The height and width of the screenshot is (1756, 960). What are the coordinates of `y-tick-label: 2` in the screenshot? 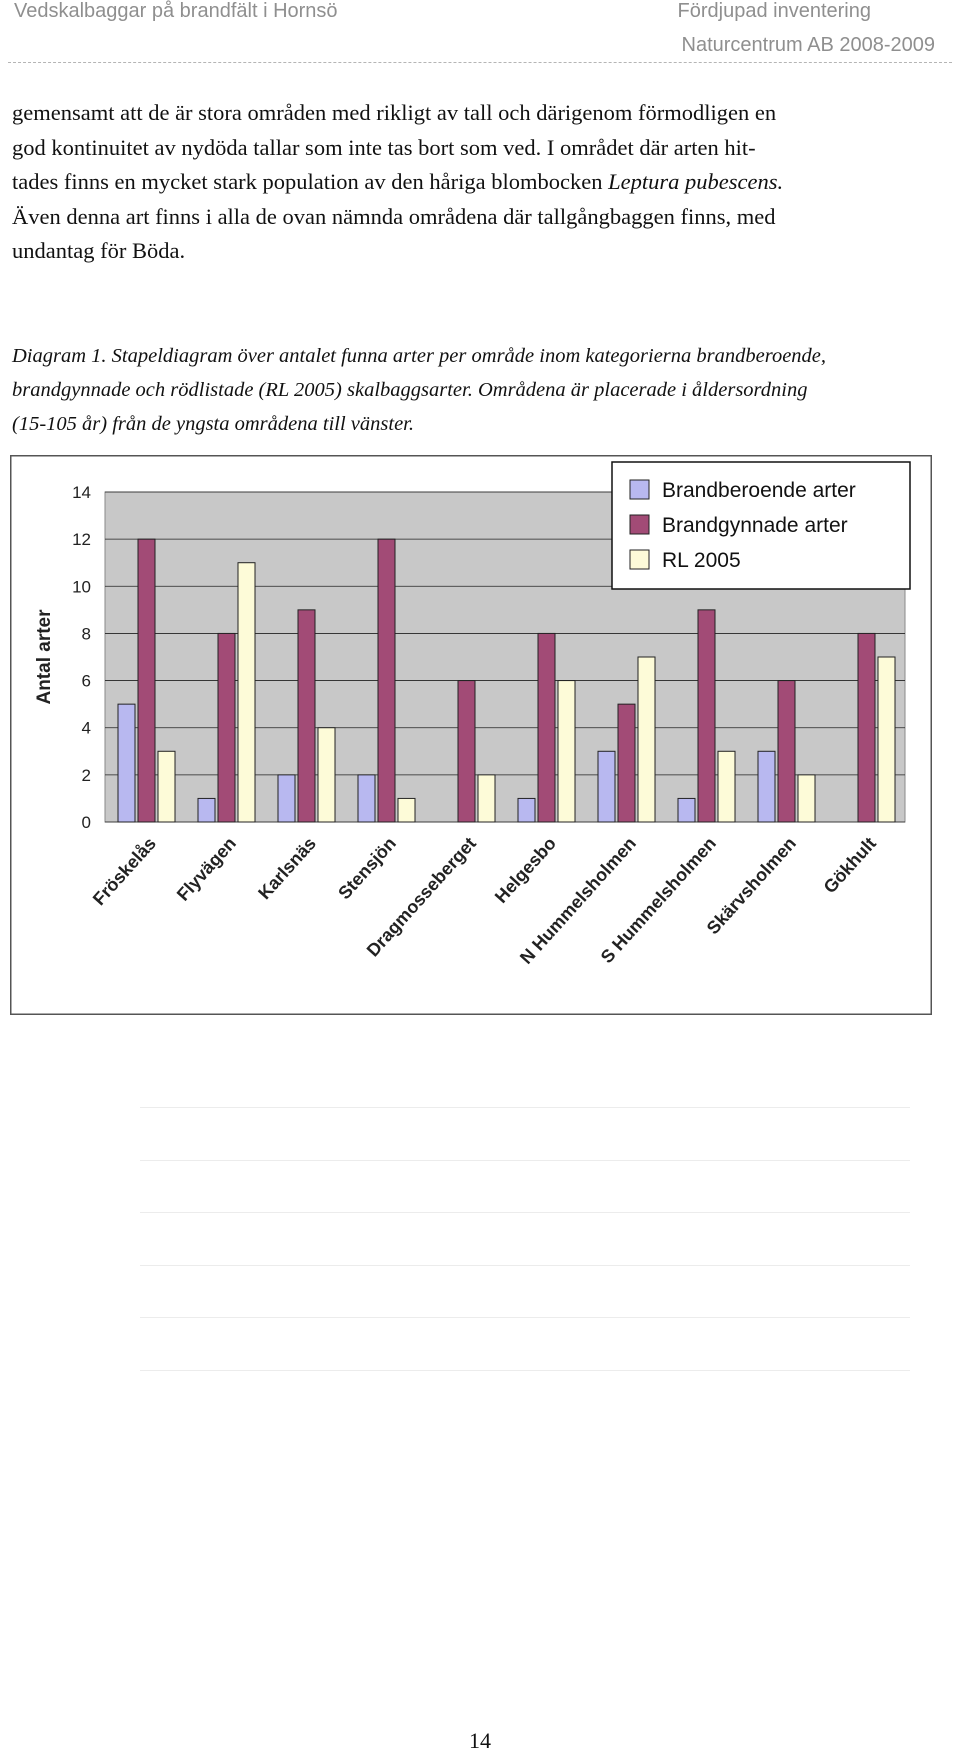 It's located at (86, 775).